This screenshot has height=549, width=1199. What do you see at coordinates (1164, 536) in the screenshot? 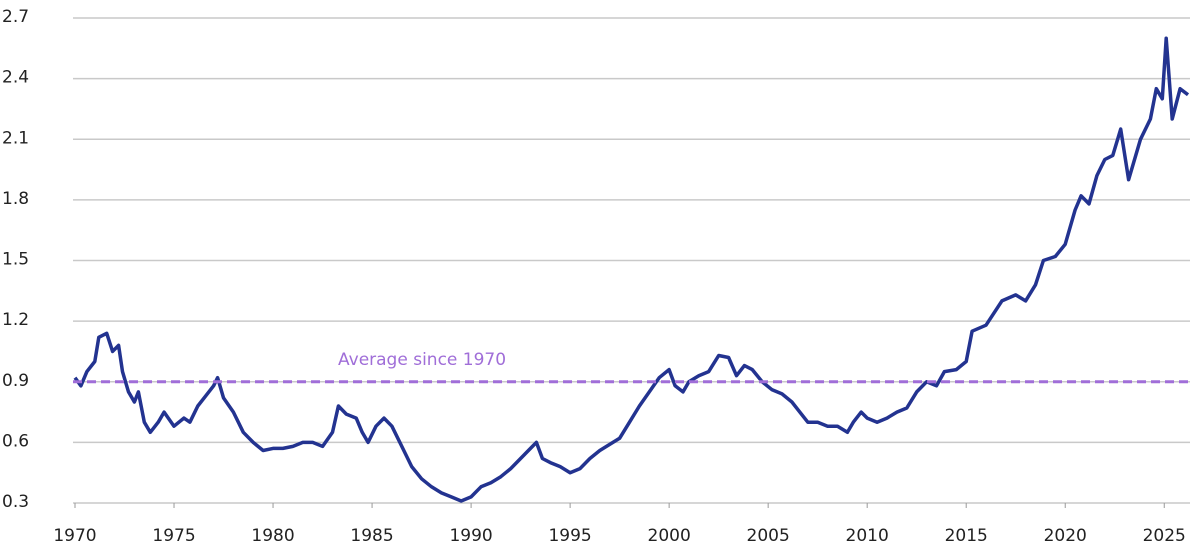
I see `x-tick-label: 2025` at bounding box center [1164, 536].